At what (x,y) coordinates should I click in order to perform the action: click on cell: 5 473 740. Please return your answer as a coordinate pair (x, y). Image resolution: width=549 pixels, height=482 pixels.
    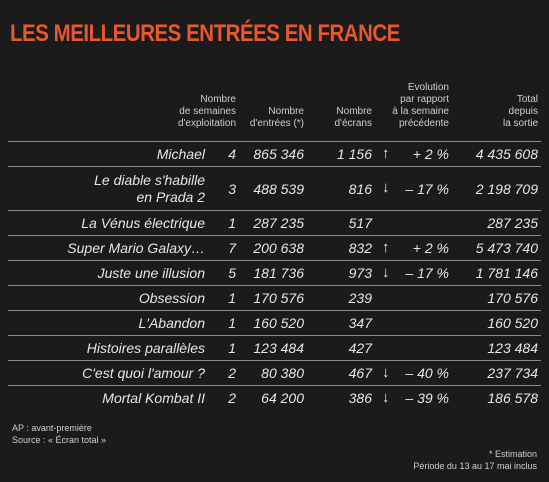
    Looking at the image, I should click on (506, 248).